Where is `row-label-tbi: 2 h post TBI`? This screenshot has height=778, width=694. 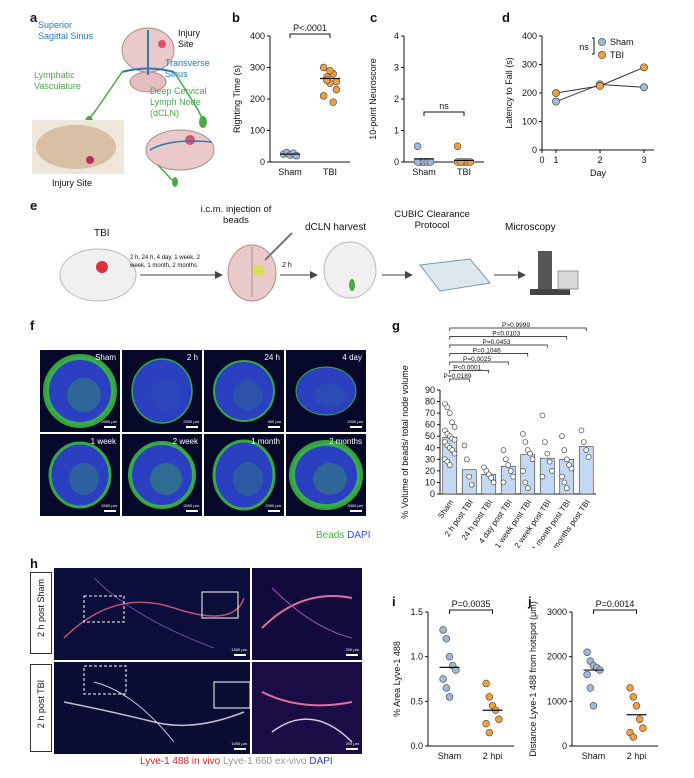 row-label-tbi: 2 h post TBI is located at coordinates (41, 704).